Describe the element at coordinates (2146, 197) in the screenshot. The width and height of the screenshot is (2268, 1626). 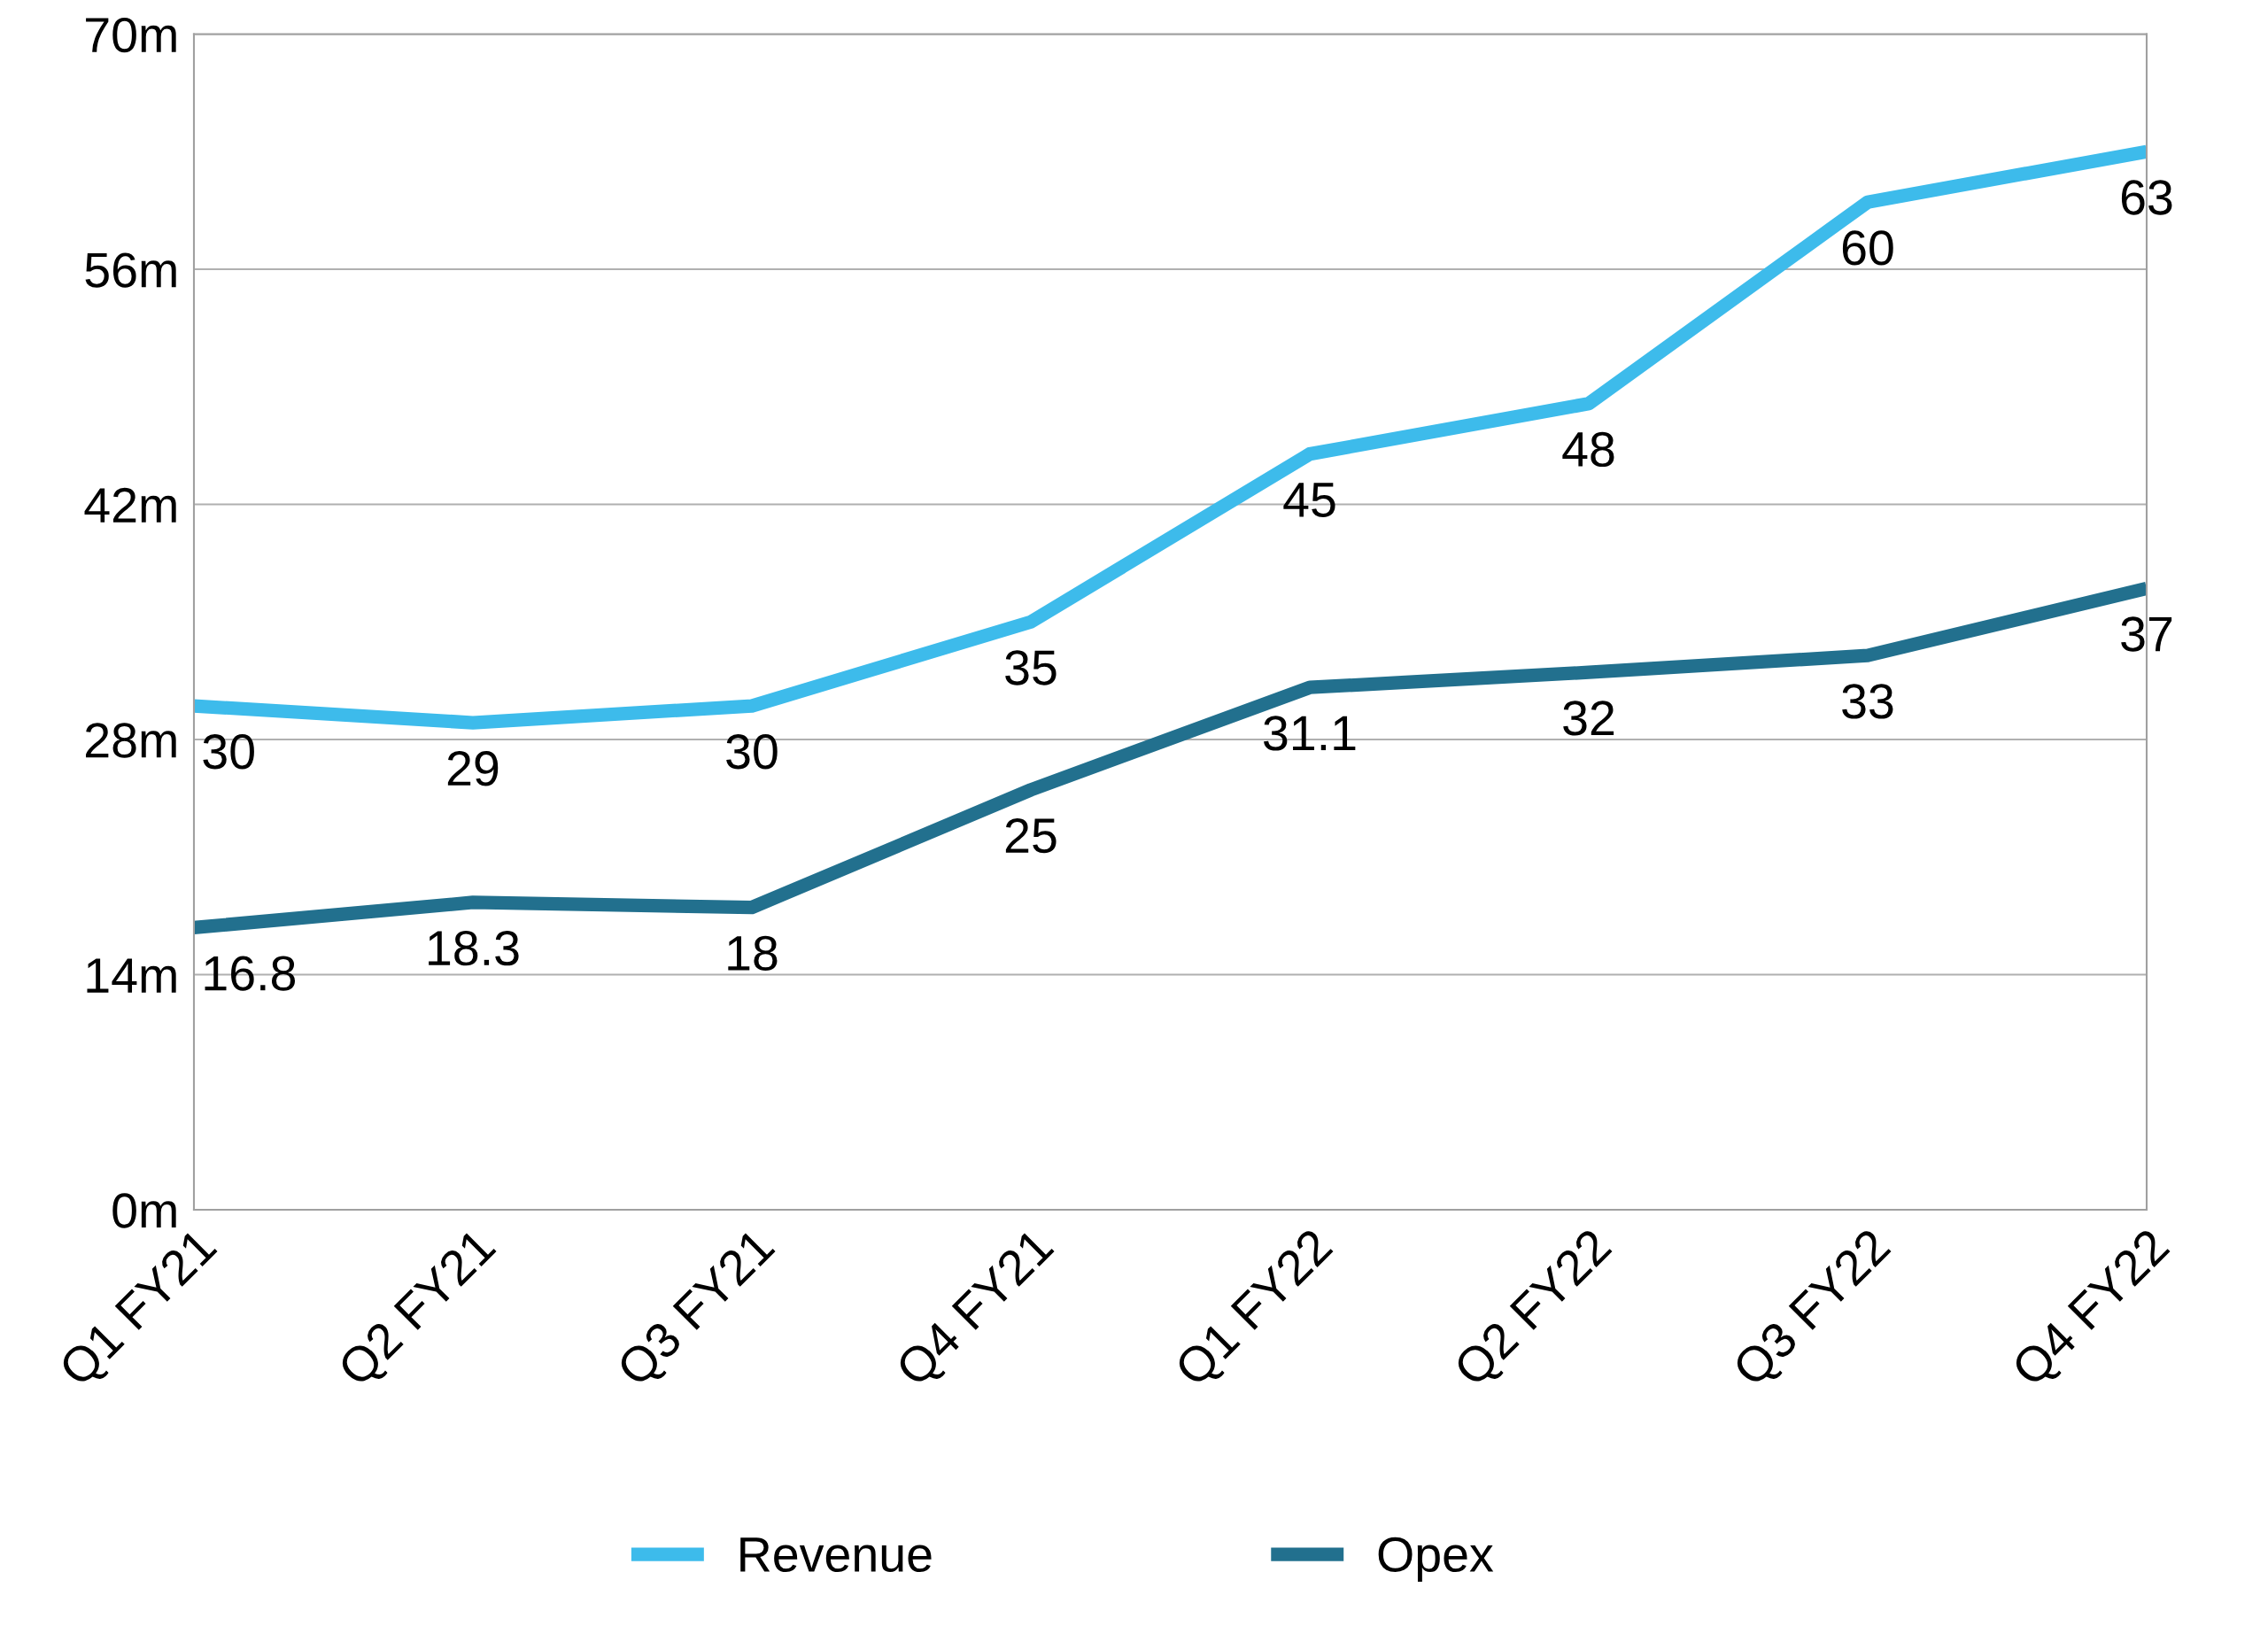
I see `data-label: 63` at that location.